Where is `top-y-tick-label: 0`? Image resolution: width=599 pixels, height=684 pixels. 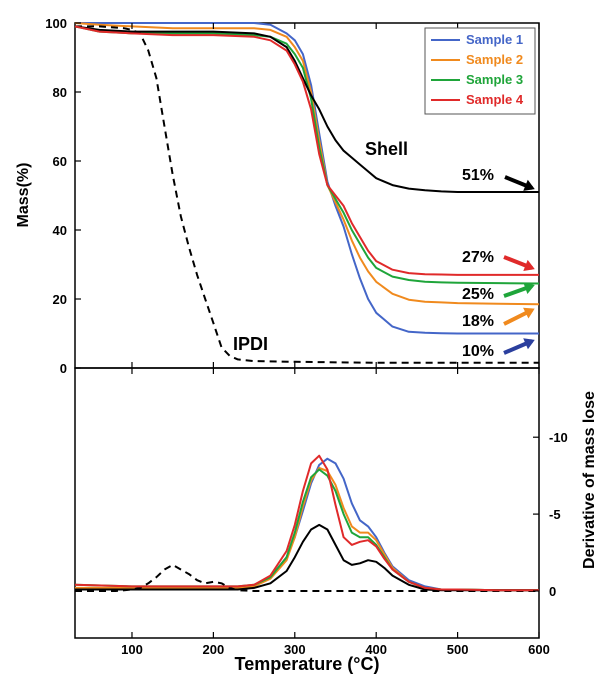 top-y-tick-label: 0 is located at coordinates (63, 368).